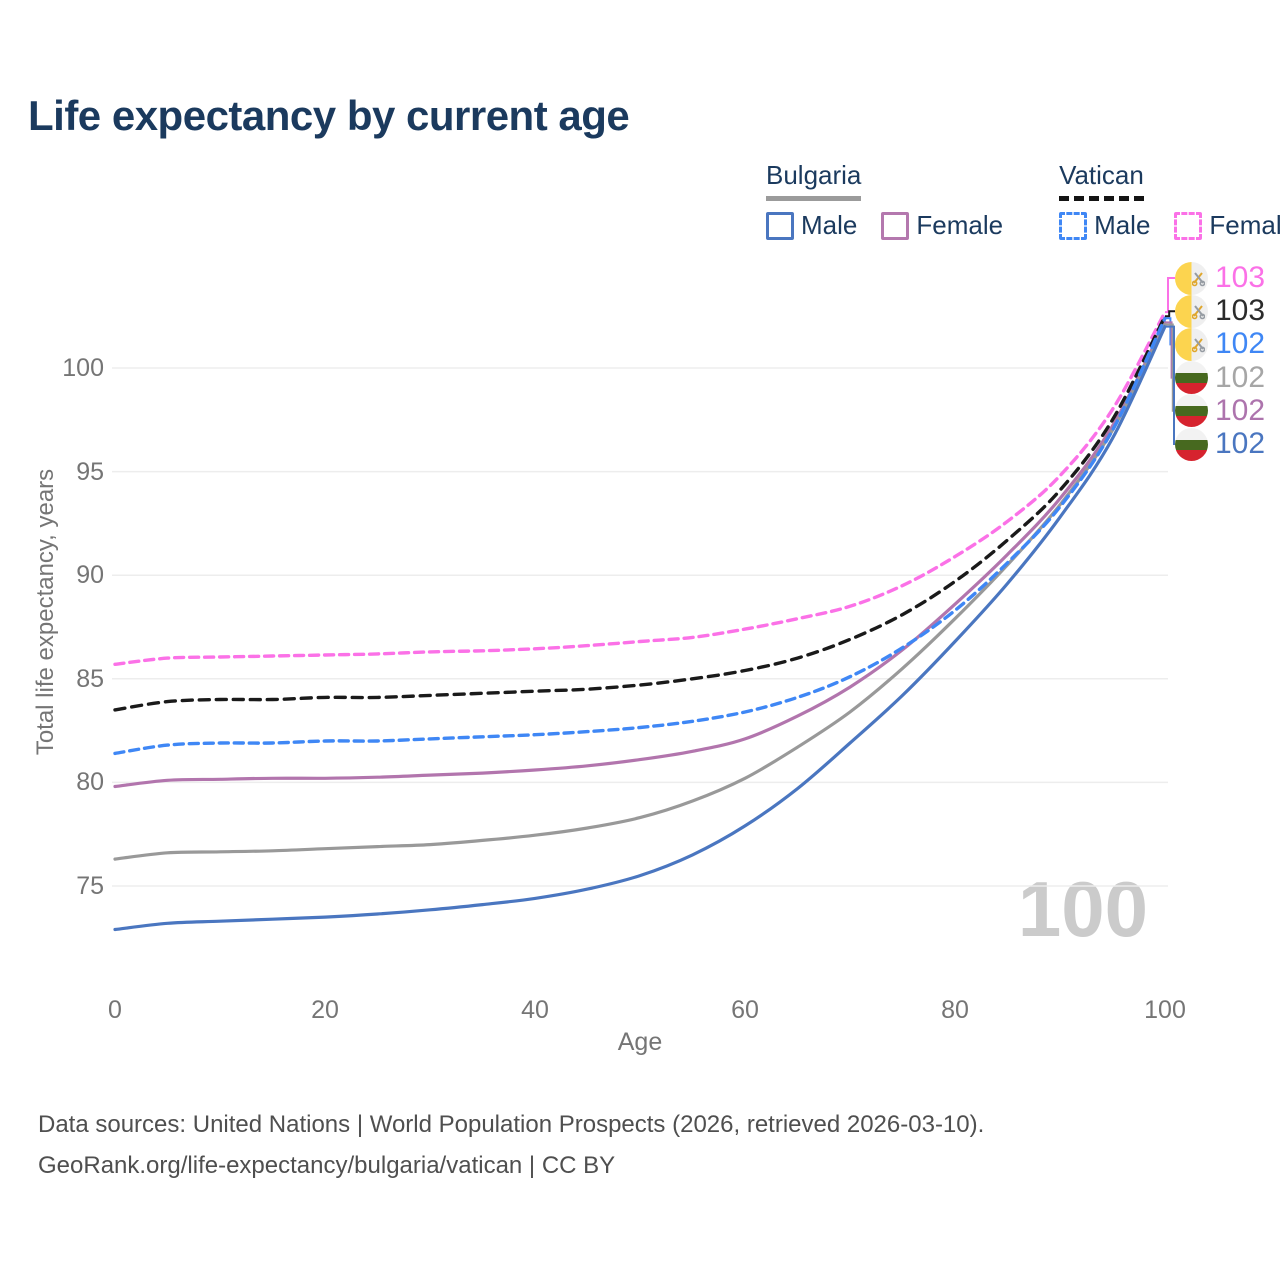 The image size is (1280, 1280). I want to click on y-tick-label: 75, so click(90, 886).